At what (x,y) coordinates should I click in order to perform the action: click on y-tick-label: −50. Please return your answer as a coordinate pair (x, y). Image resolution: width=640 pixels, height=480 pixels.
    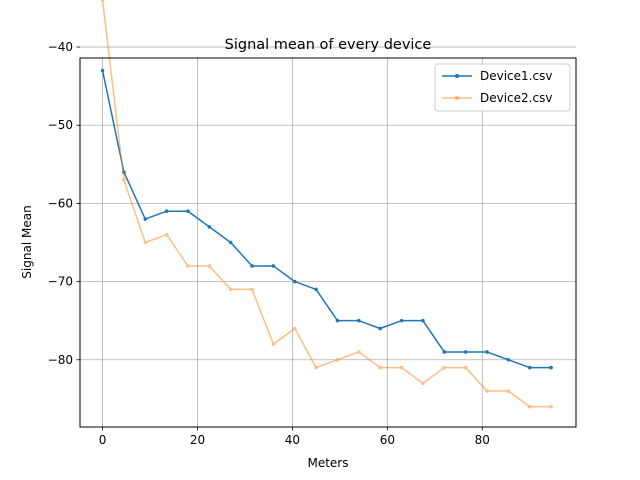
    Looking at the image, I should click on (60, 125).